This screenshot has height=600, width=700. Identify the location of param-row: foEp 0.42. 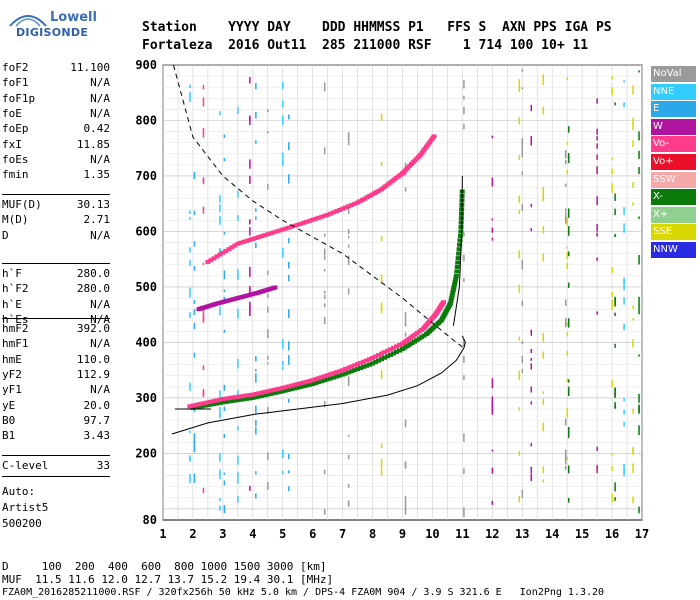
(56, 128).